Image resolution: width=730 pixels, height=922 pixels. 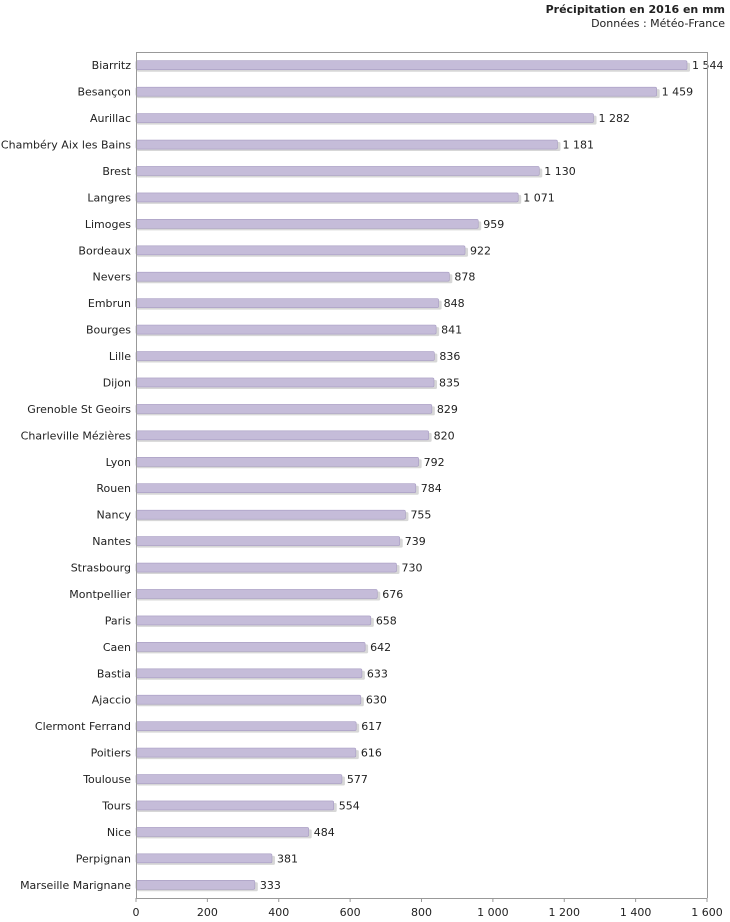 I want to click on category-label: Bordeaux, so click(x=104, y=250).